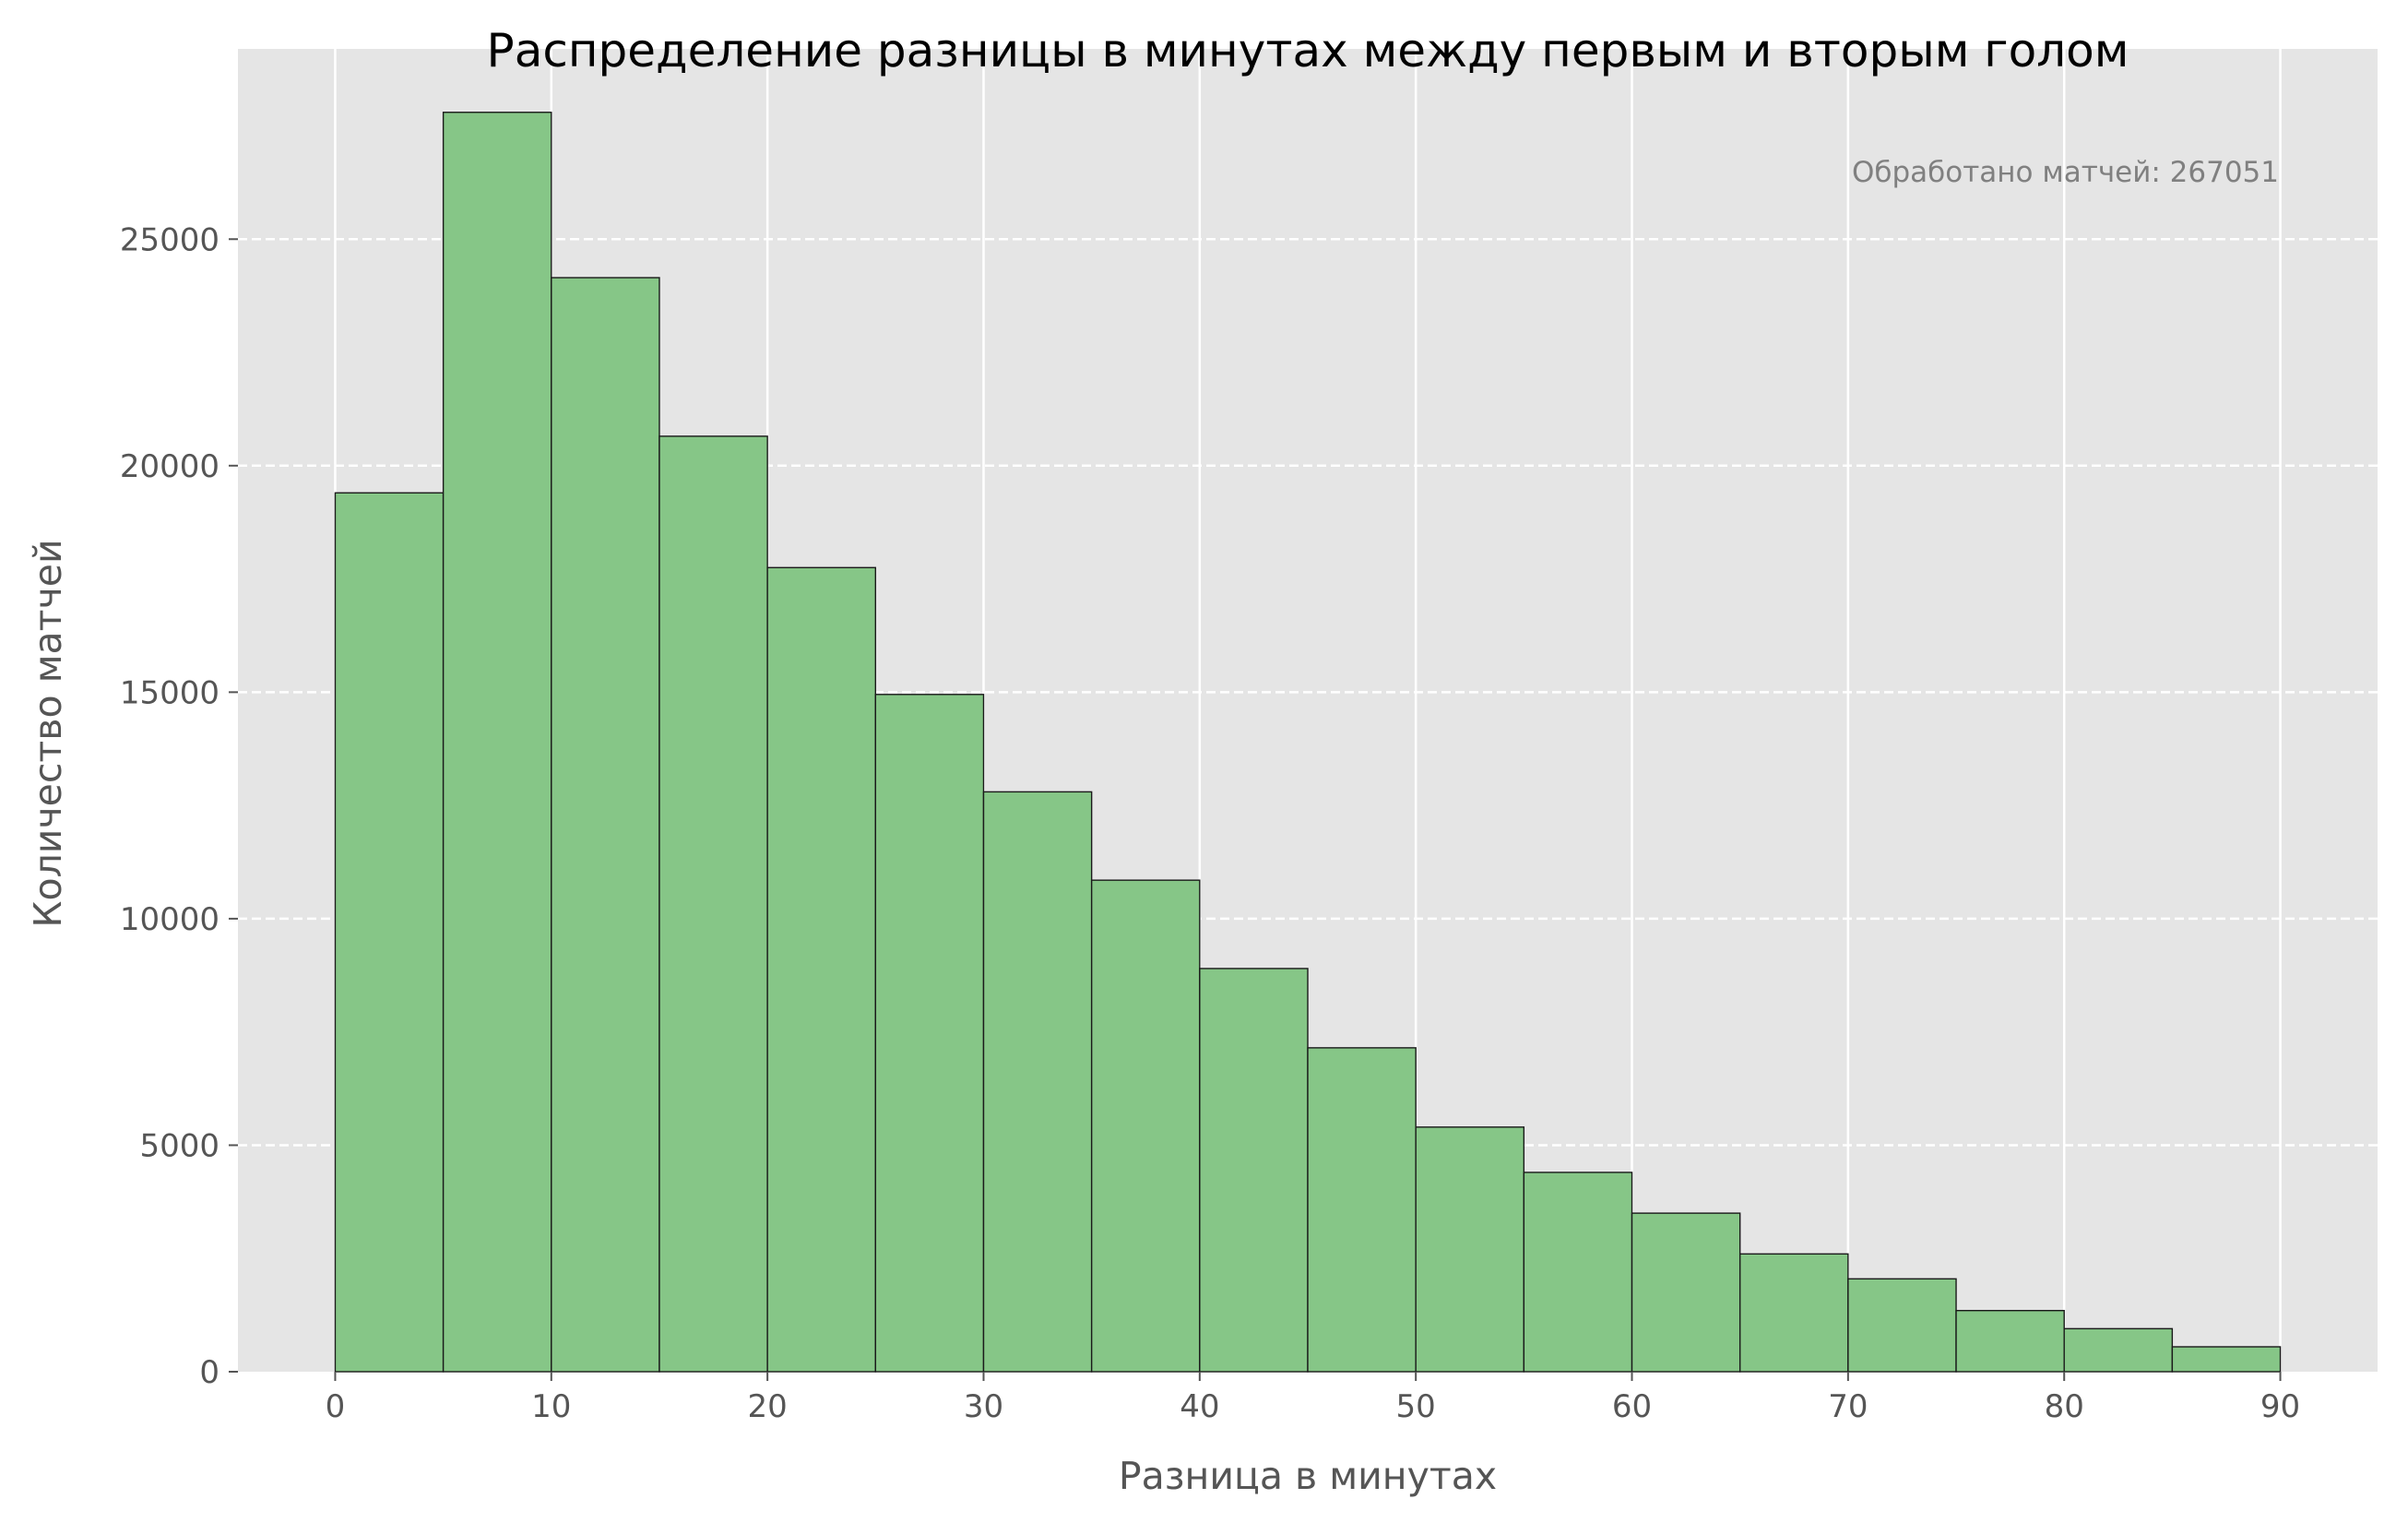 The height and width of the screenshot is (1523, 2408). Describe the element at coordinates (169, 919) in the screenshot. I see `y-tick-label-2: 10000` at that location.